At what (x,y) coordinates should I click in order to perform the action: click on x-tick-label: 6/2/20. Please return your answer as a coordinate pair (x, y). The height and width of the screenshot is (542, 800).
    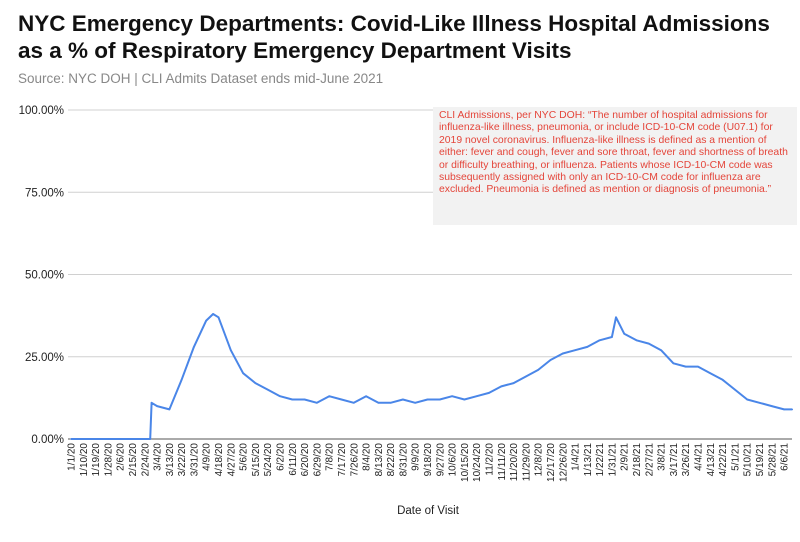
    Looking at the image, I should click on (280, 457).